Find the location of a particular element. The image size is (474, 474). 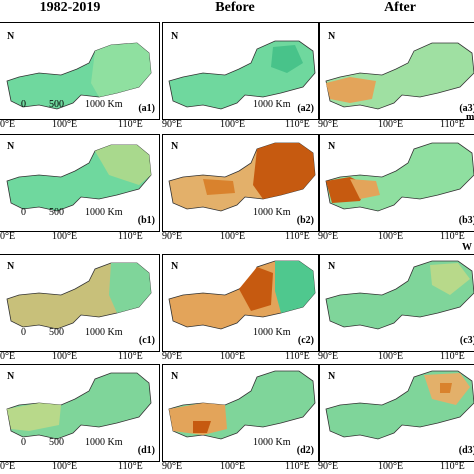

panel-label: (b1) is located at coordinates (146, 220).